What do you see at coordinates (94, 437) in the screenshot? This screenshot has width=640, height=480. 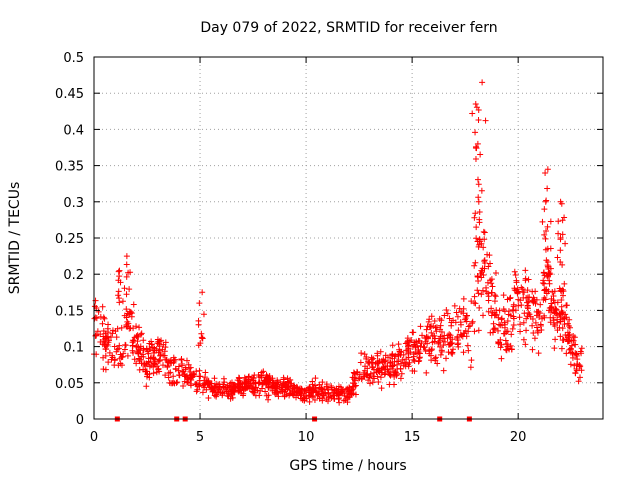 I see `x-tick-label: 0` at bounding box center [94, 437].